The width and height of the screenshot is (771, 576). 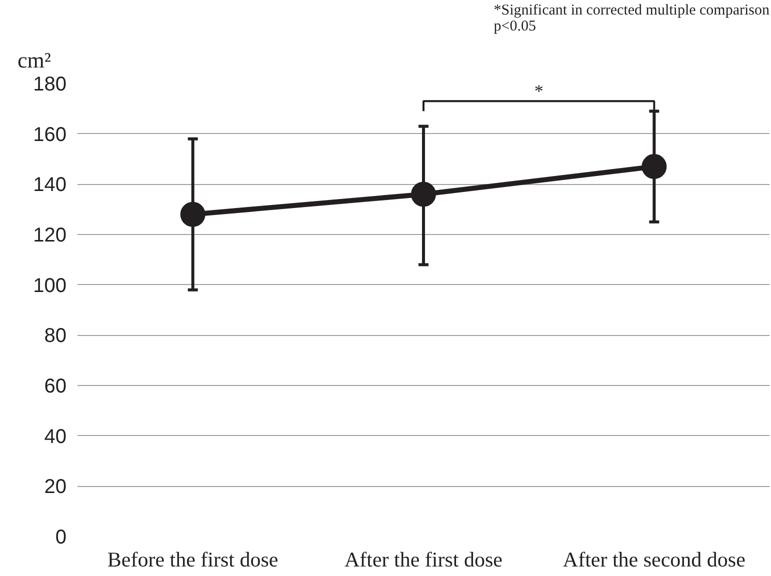 I want to click on y-tick-label: 20, so click(x=55, y=487).